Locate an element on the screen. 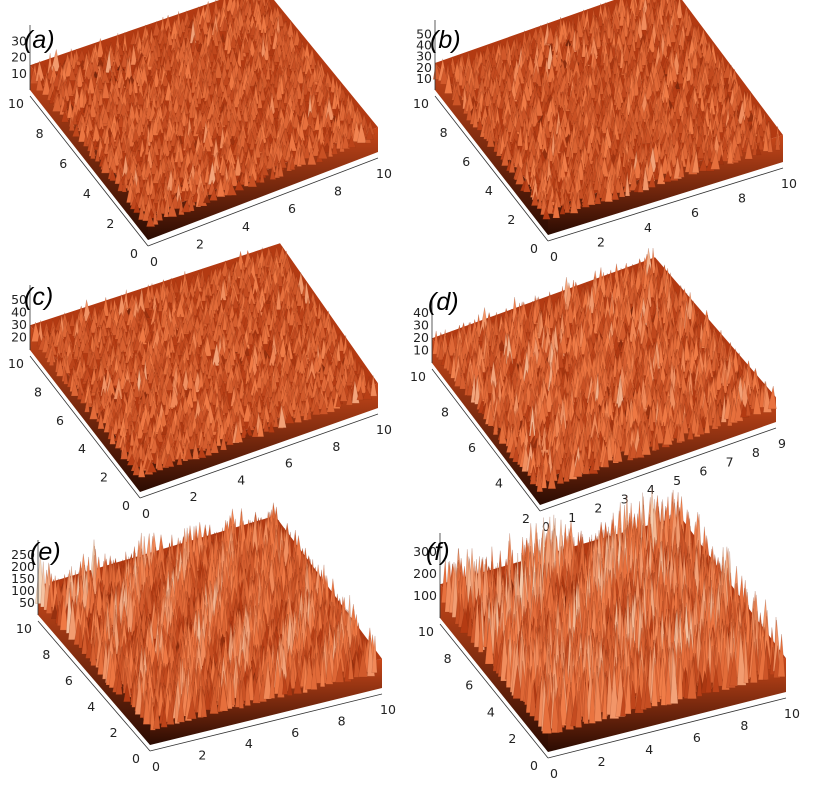 This screenshot has height=800, width=817. panel-label: (e) is located at coordinates (45, 552).